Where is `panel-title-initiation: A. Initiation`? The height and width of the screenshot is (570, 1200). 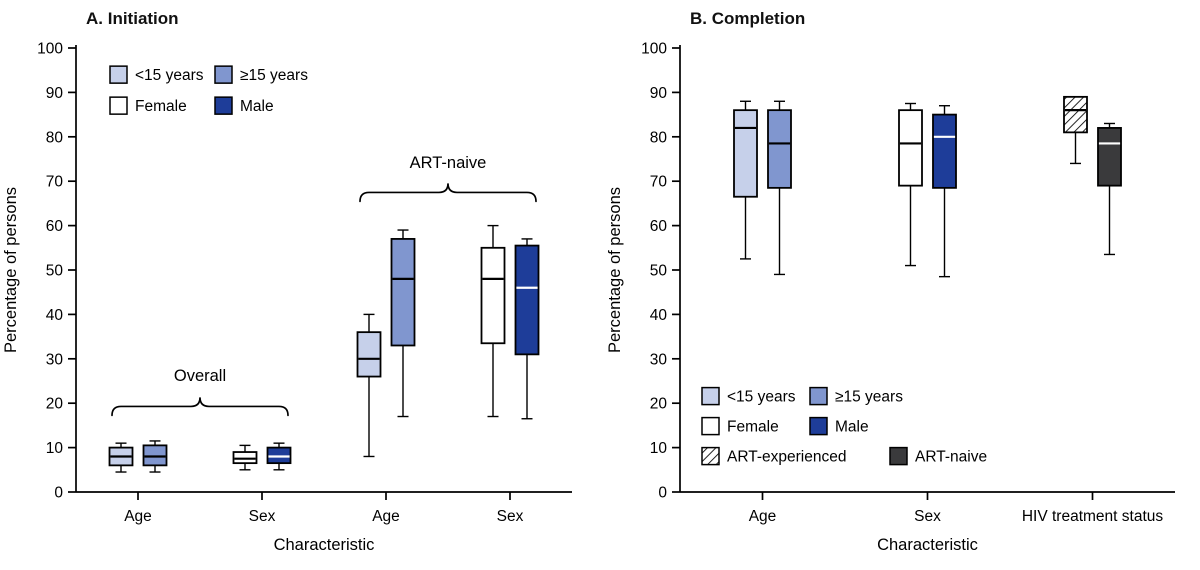
panel-title-initiation: A. Initiation is located at coordinates (132, 18).